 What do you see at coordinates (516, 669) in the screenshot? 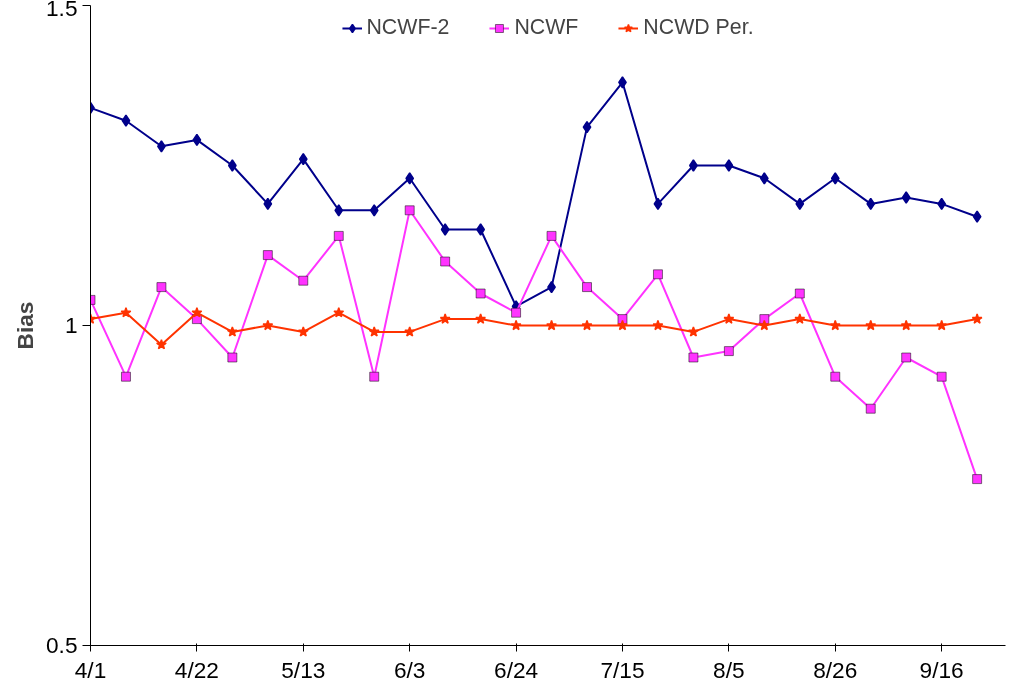
I see `x-tick-label: 6/24` at bounding box center [516, 669].